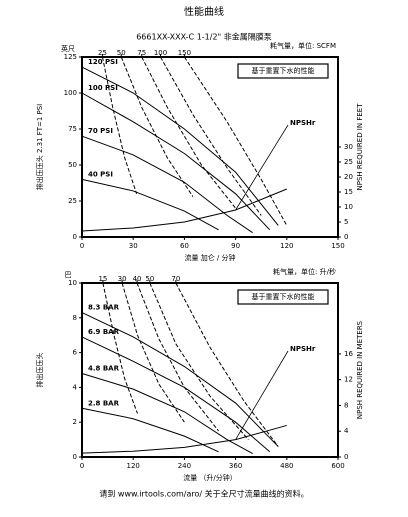 The height and width of the screenshot is (517, 408). What do you see at coordinates (122, 279) in the screenshot?
I see `air-label: 30` at bounding box center [122, 279].